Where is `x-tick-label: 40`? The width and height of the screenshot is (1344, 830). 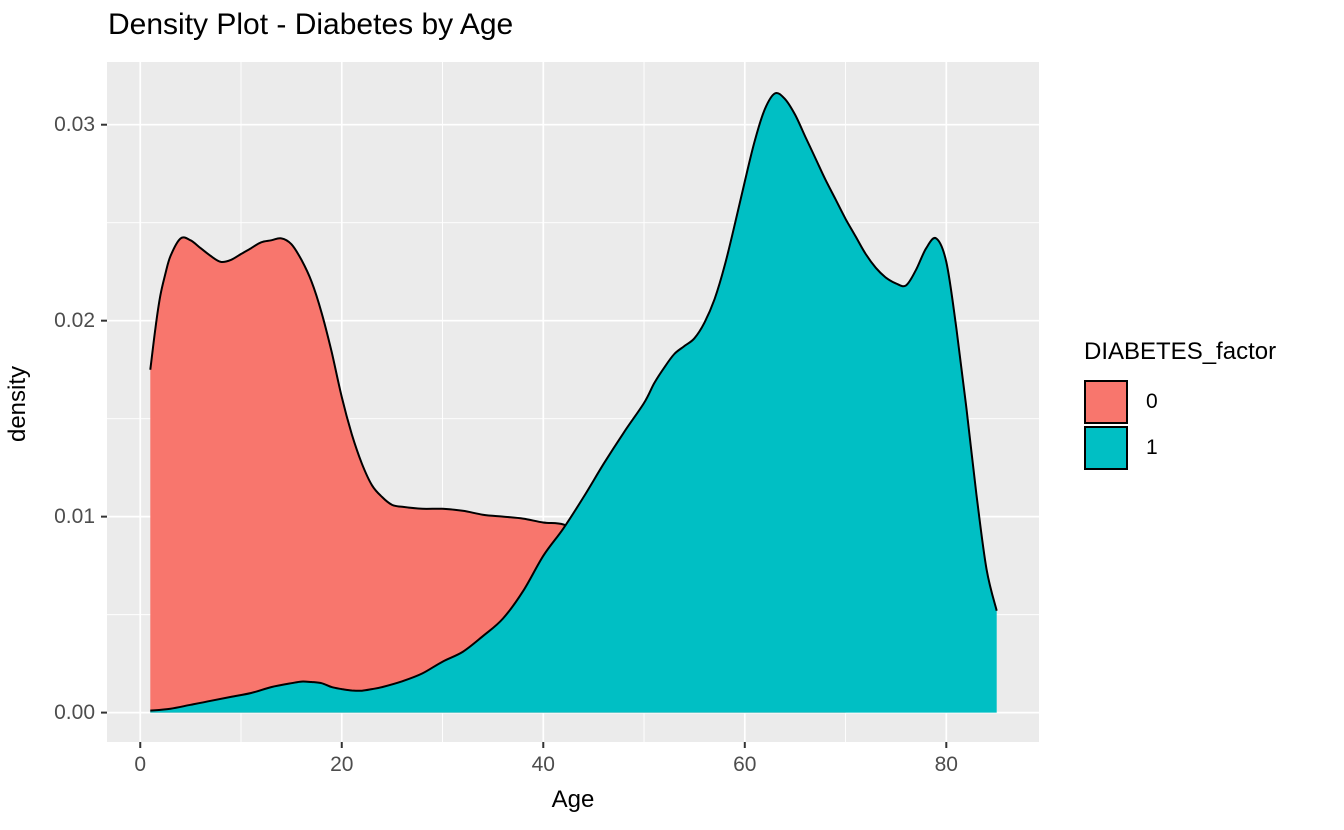
x-tick-label: 40 is located at coordinates (543, 764).